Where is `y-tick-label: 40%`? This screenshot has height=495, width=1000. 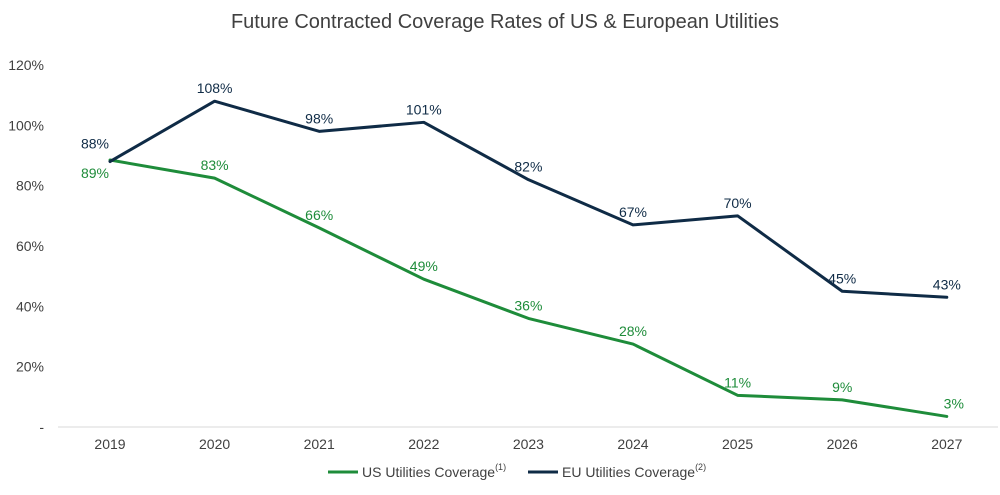
y-tick-label: 40% is located at coordinates (30, 306).